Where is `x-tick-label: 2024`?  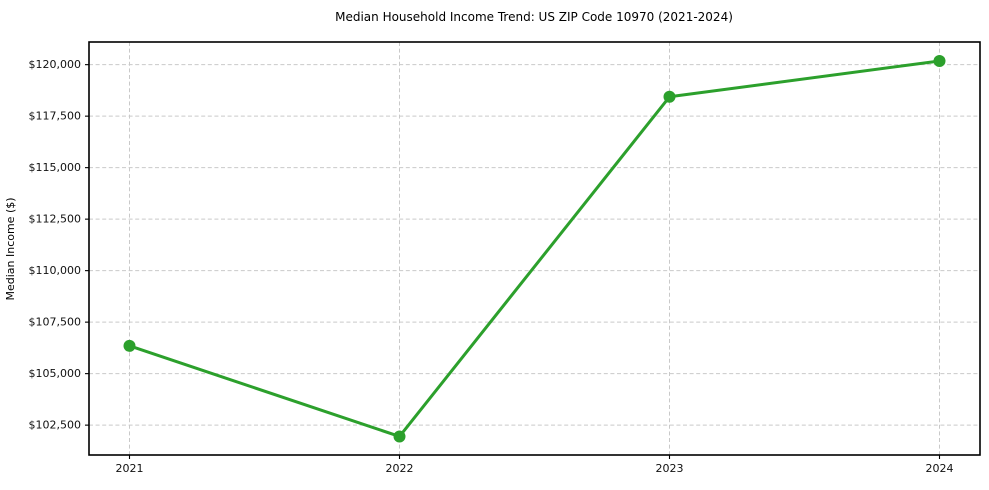
x-tick-label: 2024 is located at coordinates (940, 468).